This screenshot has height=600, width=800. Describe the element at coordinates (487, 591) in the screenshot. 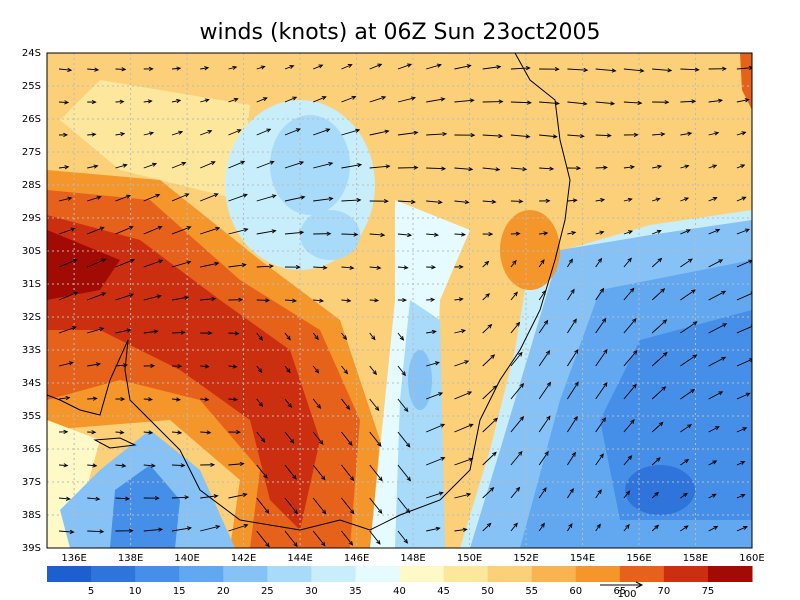

I see `colorbar-label: 50` at that location.